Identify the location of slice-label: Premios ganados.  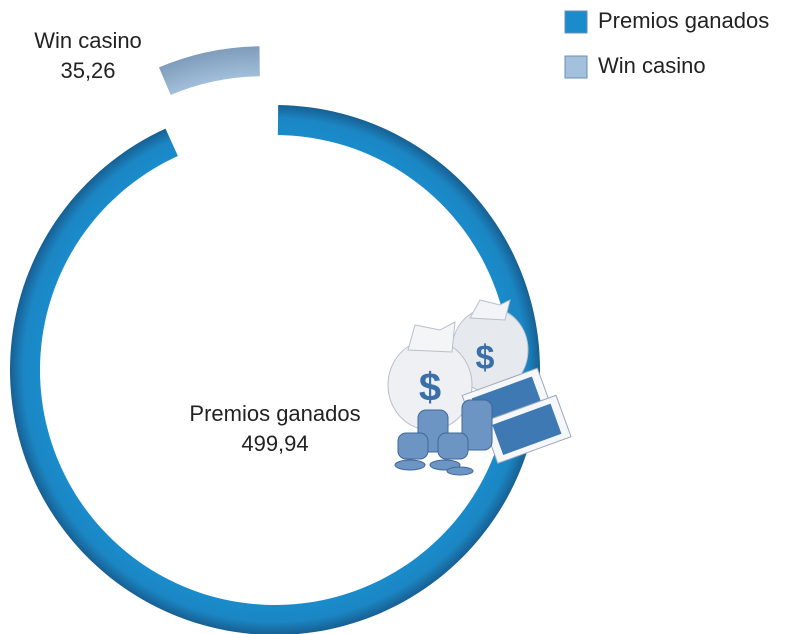
(274, 413).